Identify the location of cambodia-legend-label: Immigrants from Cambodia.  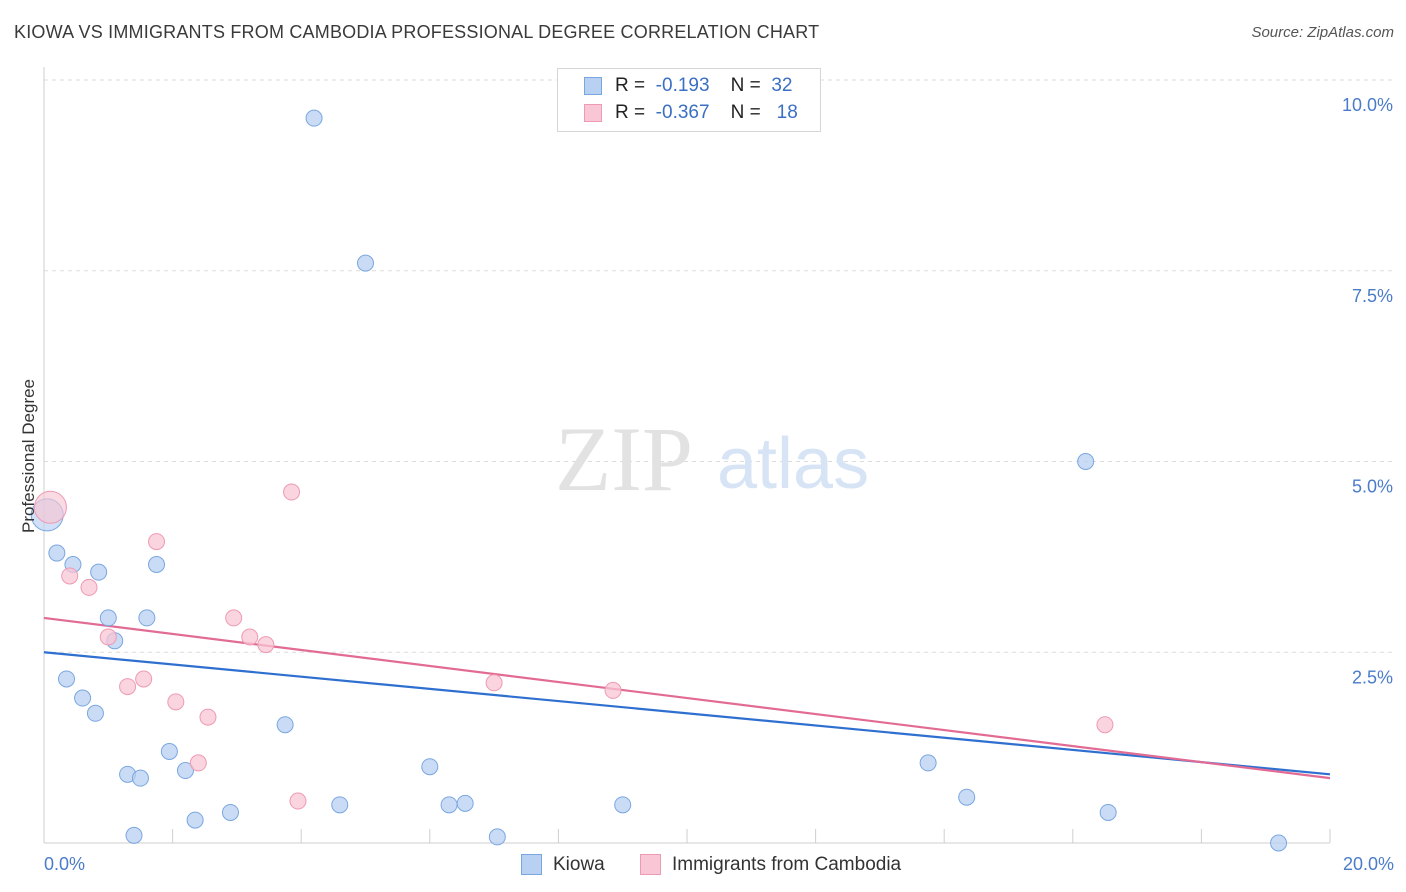
(787, 864).